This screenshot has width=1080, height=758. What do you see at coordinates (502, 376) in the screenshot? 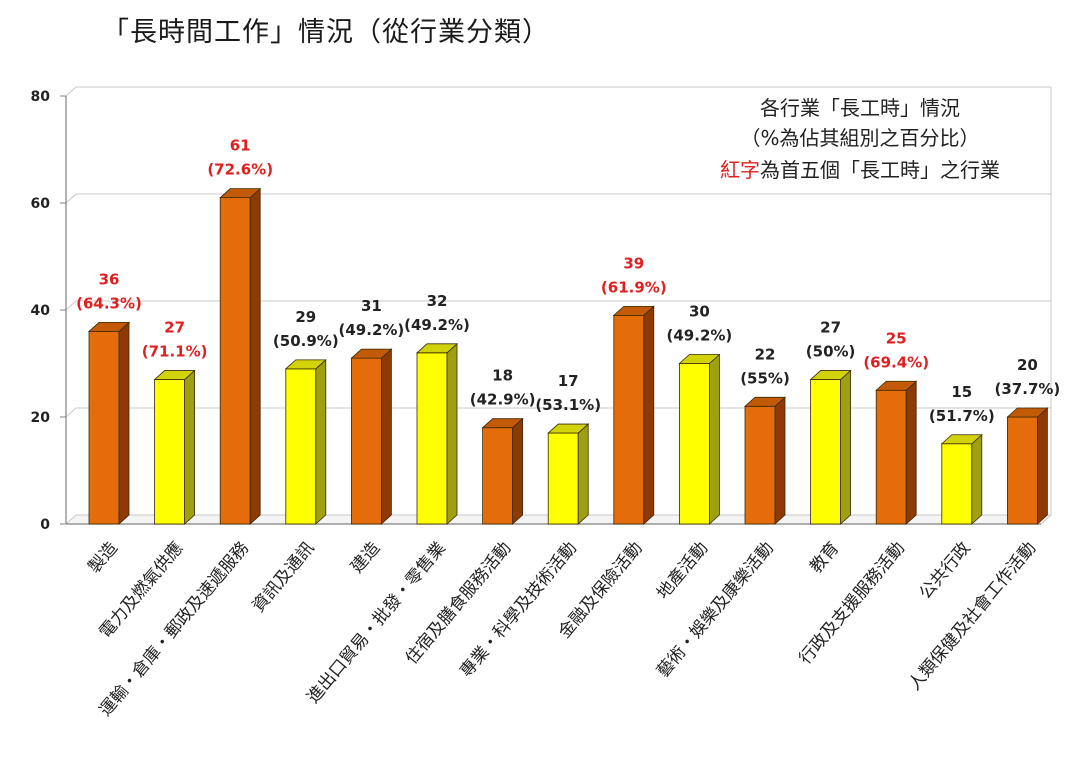
I see `data-label-value: 18` at bounding box center [502, 376].